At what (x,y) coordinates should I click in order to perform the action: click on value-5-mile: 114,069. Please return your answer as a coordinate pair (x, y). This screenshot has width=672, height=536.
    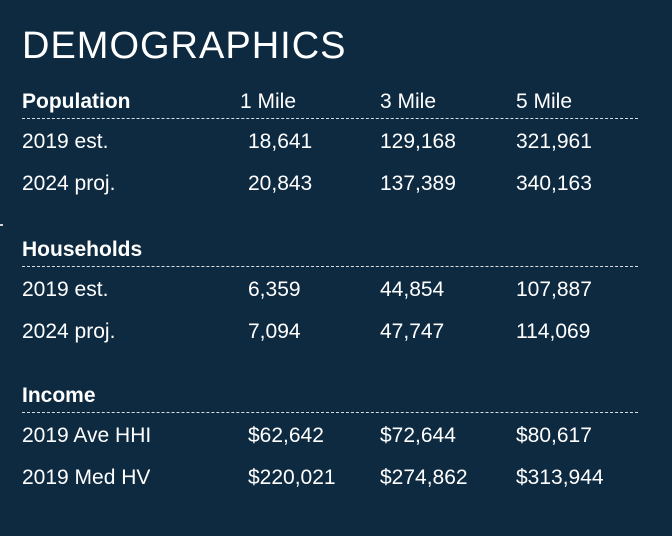
    Looking at the image, I should click on (553, 331).